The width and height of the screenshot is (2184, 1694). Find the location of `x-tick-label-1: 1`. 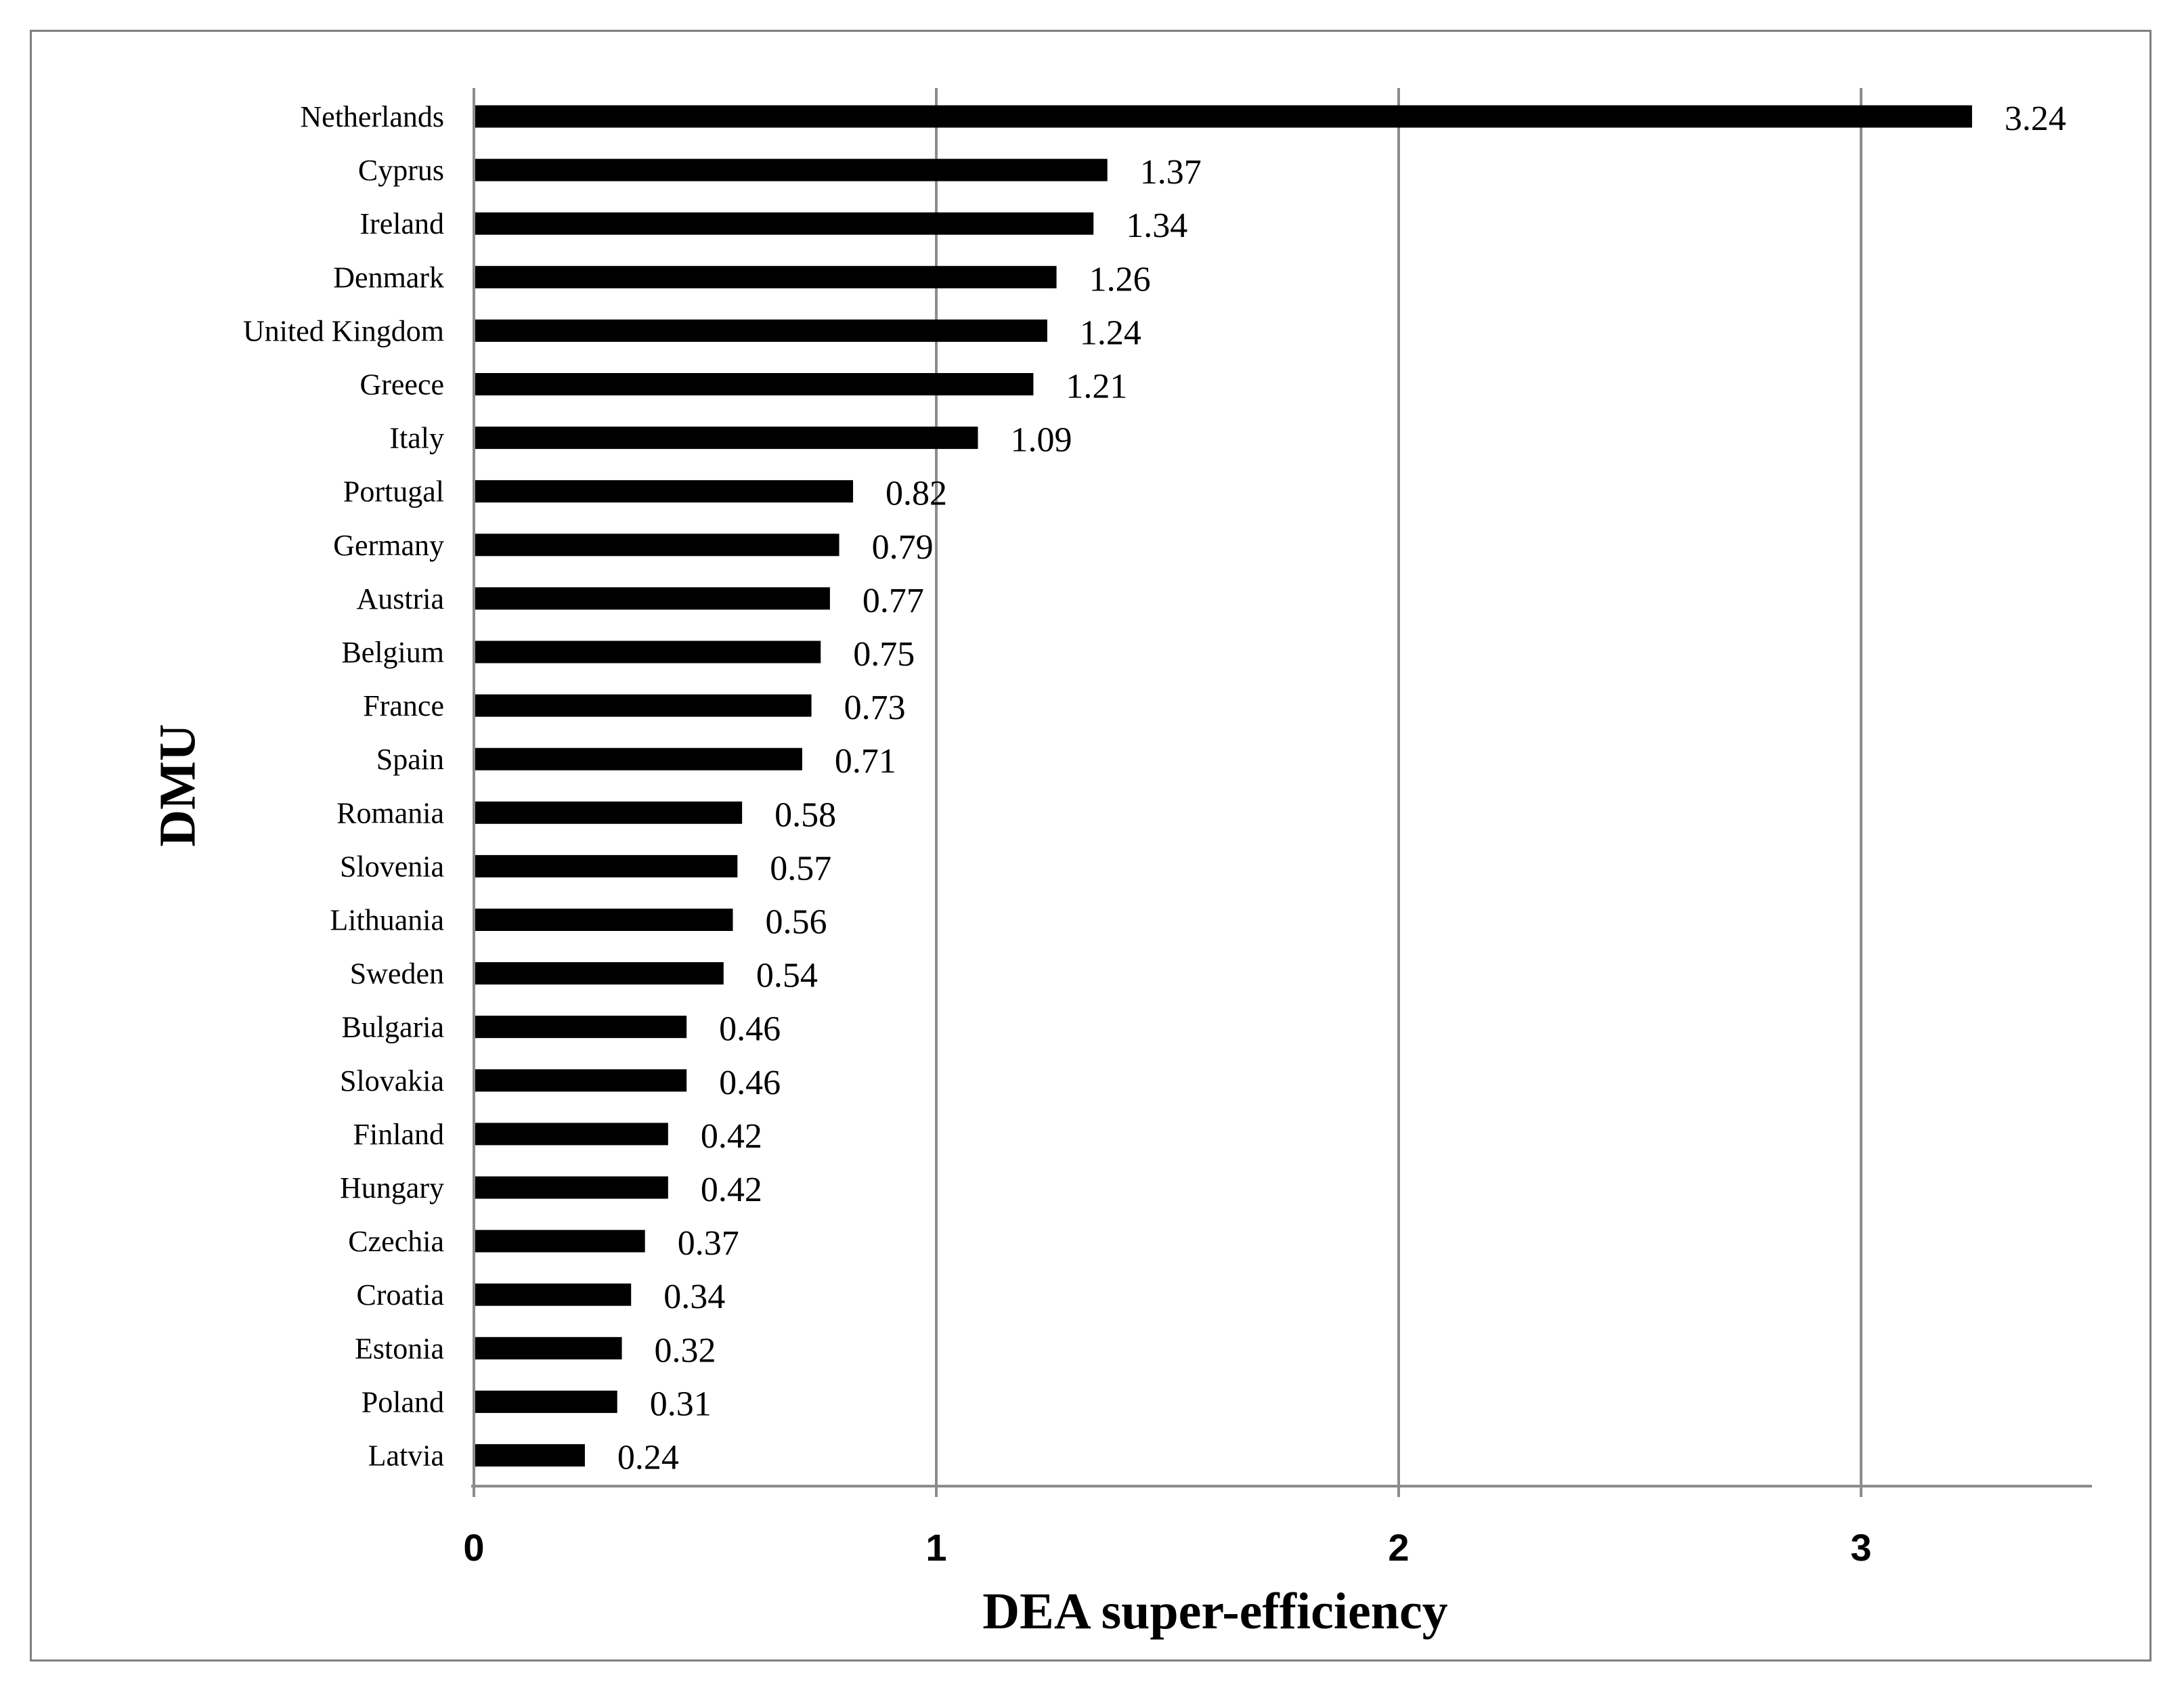

x-tick-label-1: 1 is located at coordinates (935, 1547).